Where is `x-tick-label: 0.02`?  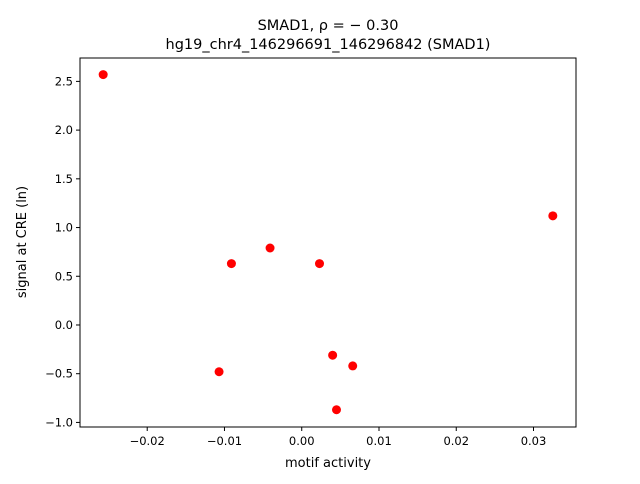 x-tick-label: 0.02 is located at coordinates (456, 441).